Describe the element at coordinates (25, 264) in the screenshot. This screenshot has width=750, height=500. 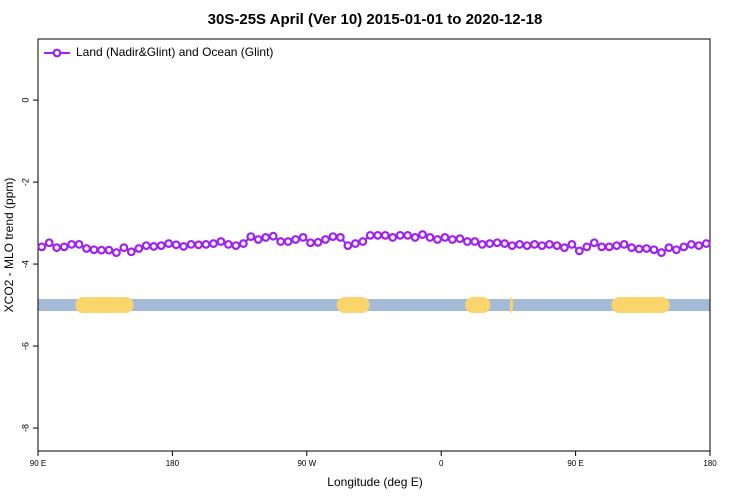
I see `y-tick-label: -4` at that location.